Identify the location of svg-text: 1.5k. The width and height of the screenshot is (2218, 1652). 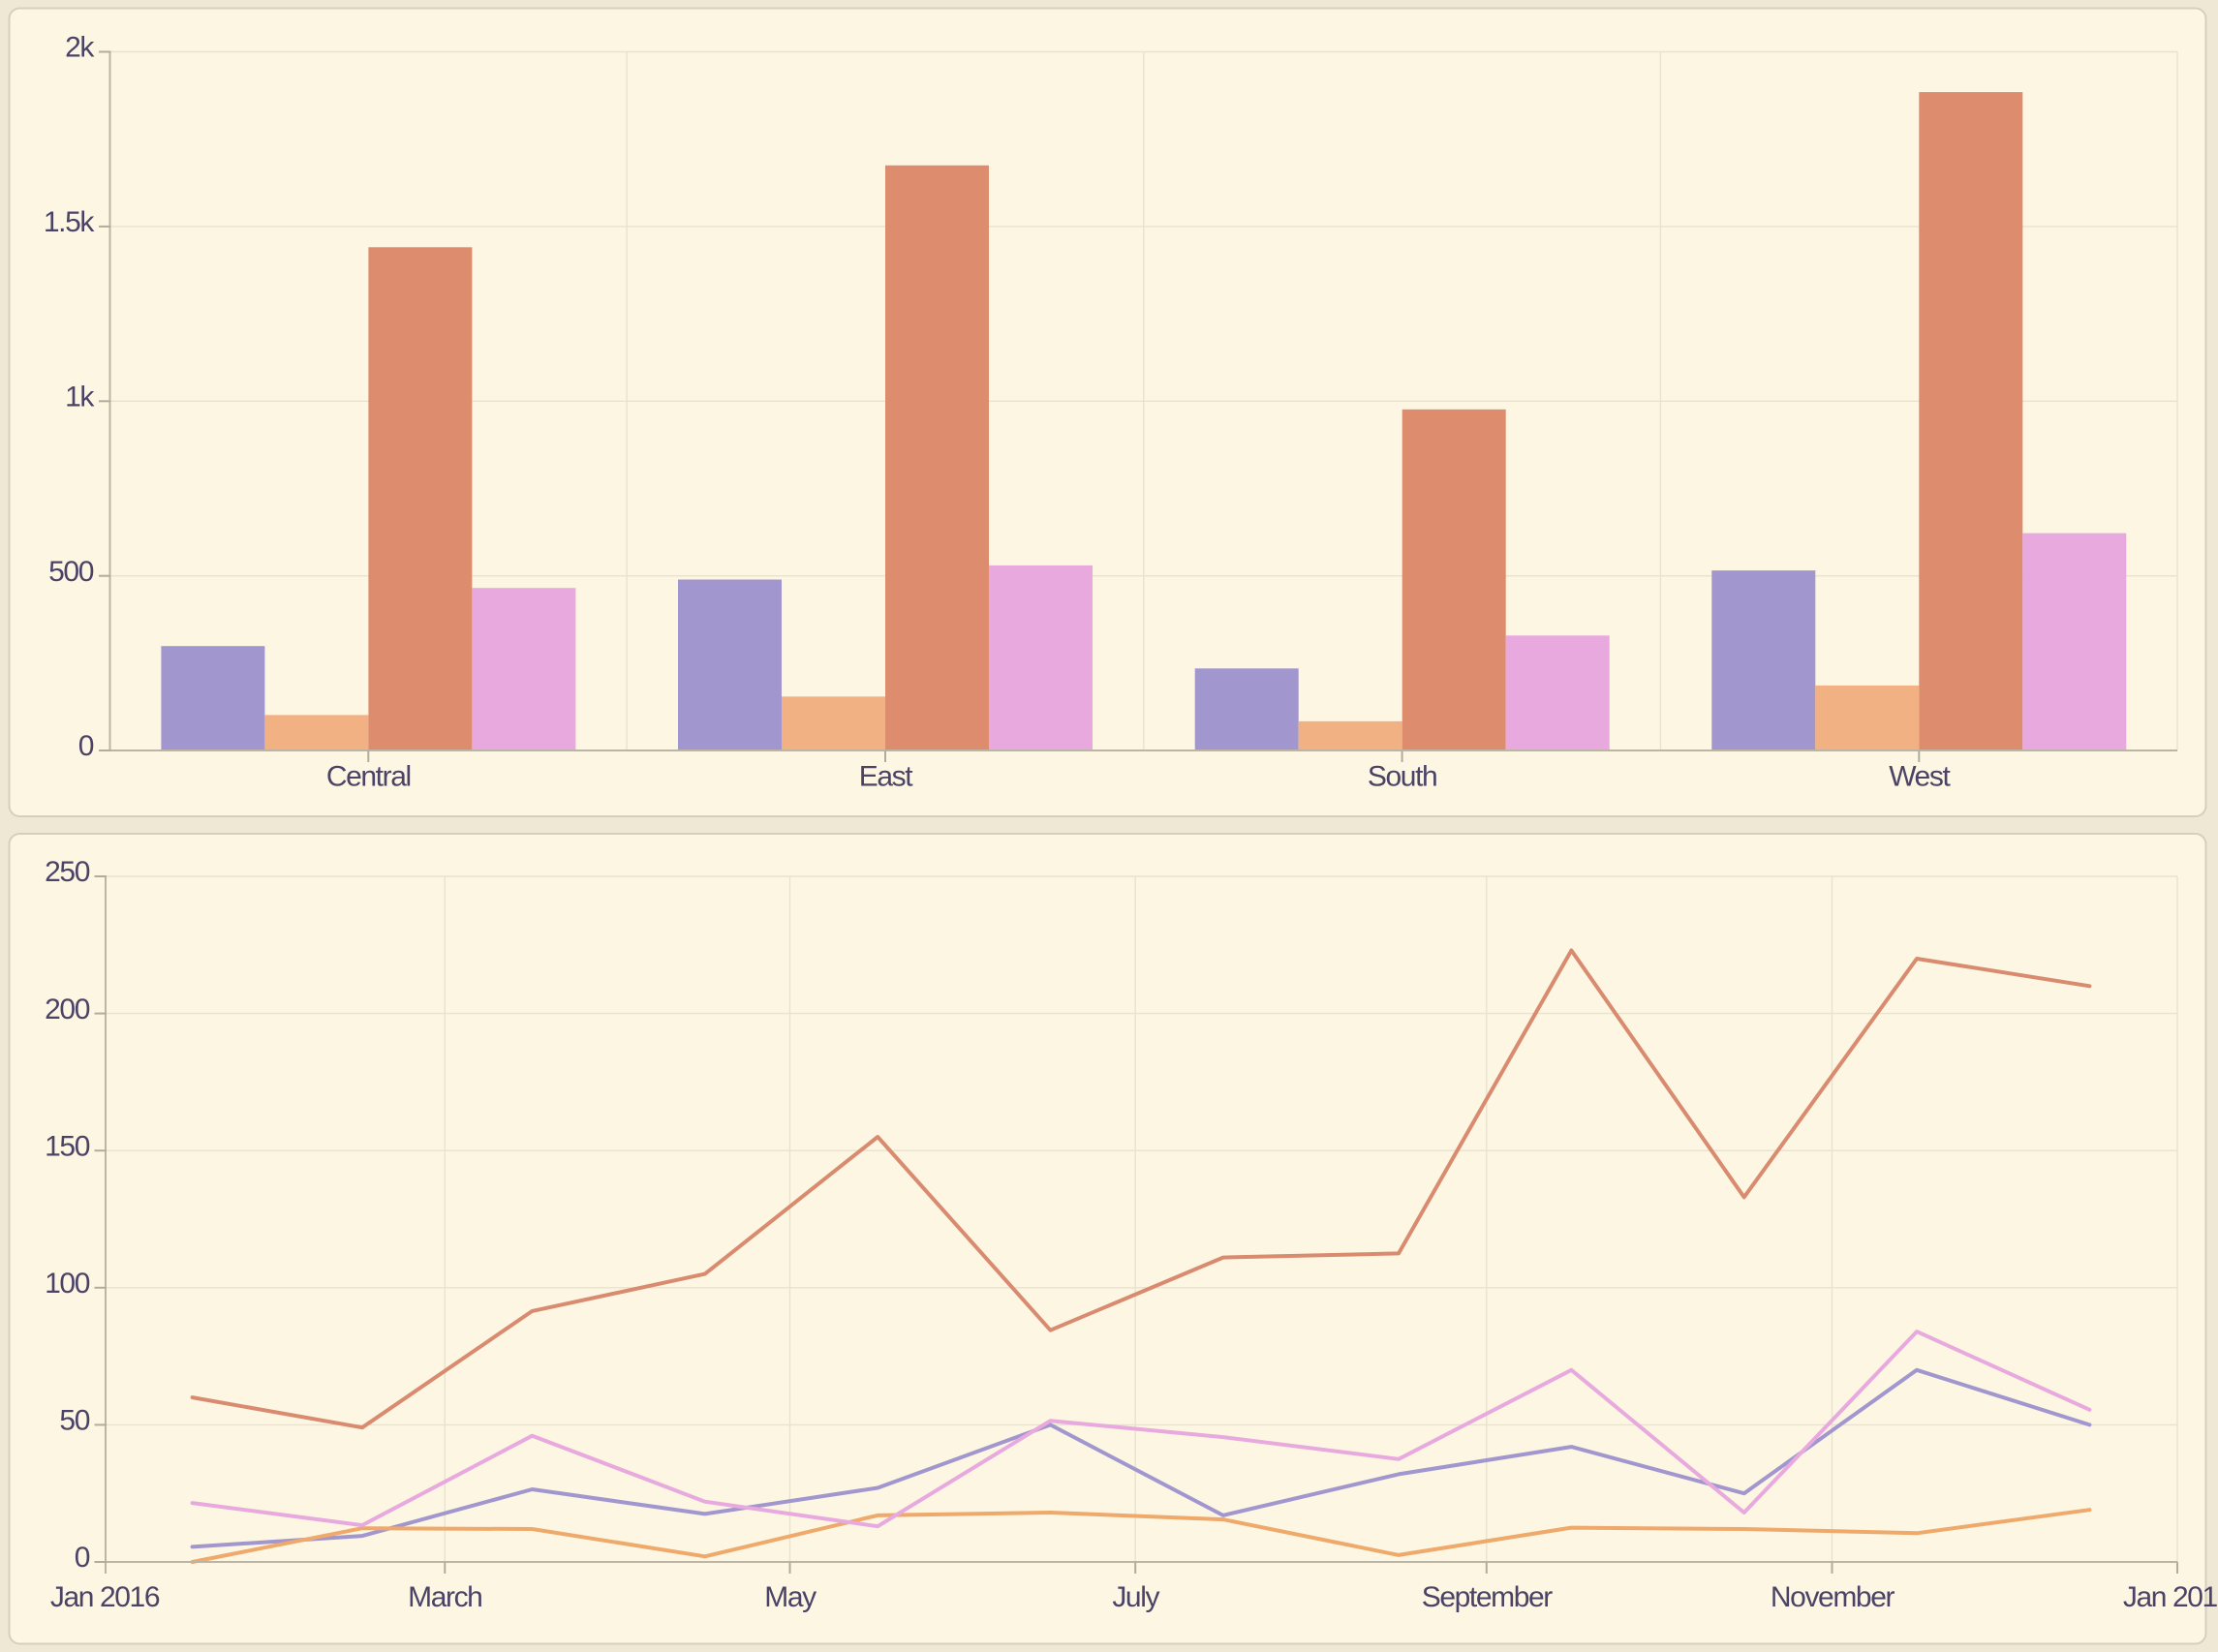
(70, 222).